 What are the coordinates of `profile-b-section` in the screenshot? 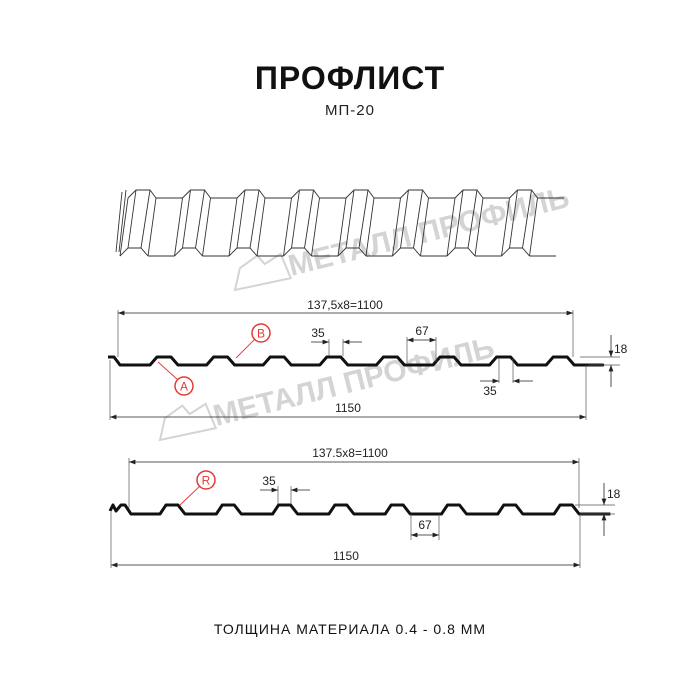 It's located at (359, 509).